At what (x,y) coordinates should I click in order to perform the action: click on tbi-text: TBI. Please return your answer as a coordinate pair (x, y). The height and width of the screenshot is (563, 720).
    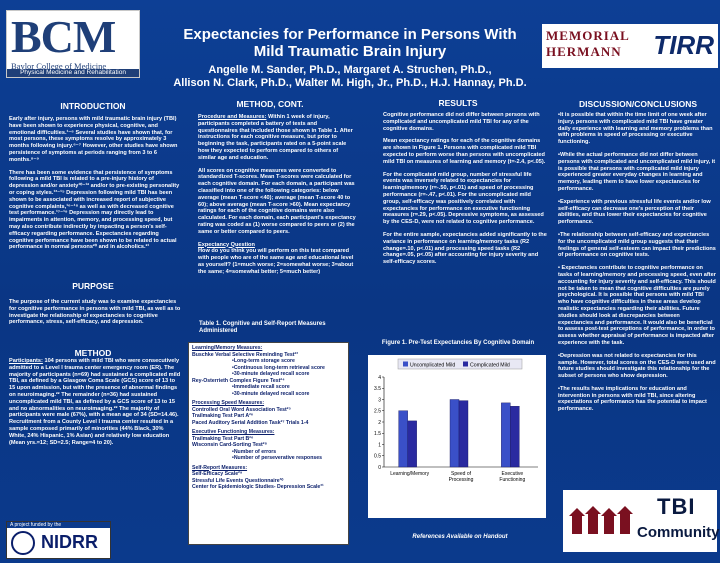
    Looking at the image, I should click on (676, 506).